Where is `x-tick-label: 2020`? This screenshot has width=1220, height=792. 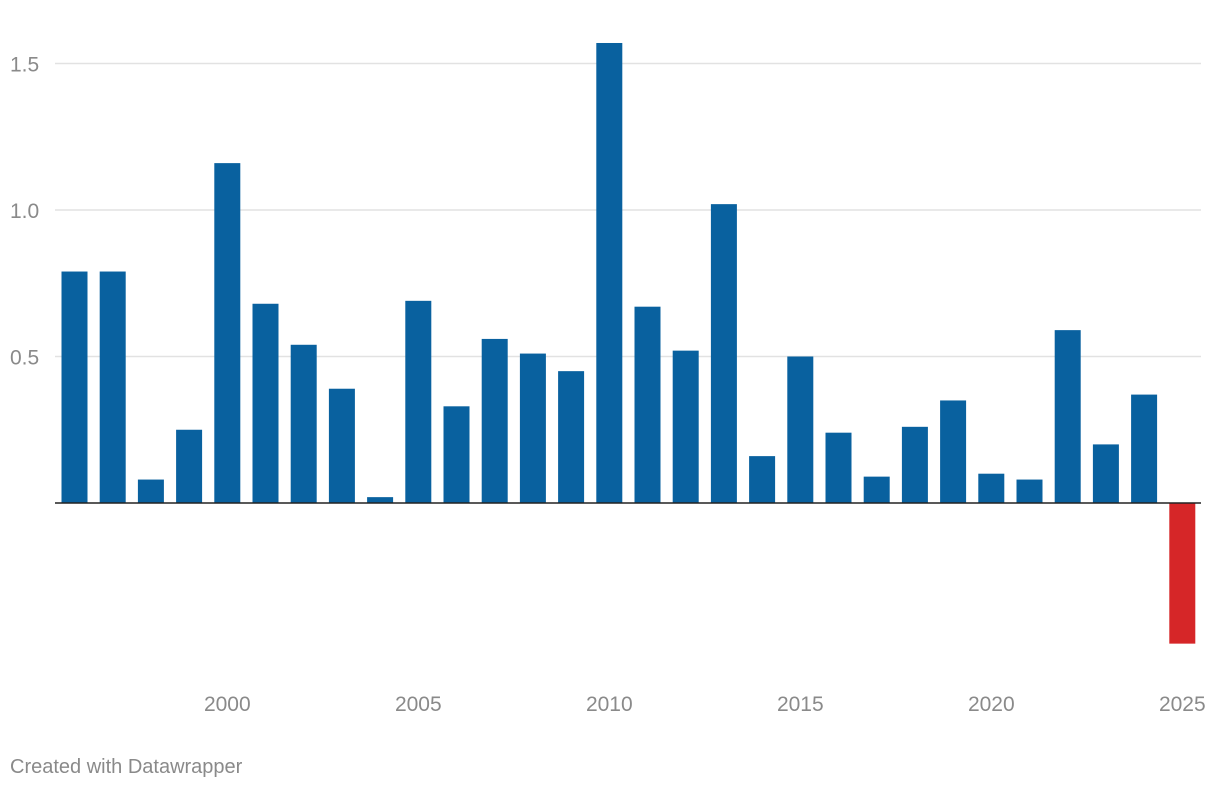
x-tick-label: 2020 is located at coordinates (991, 704).